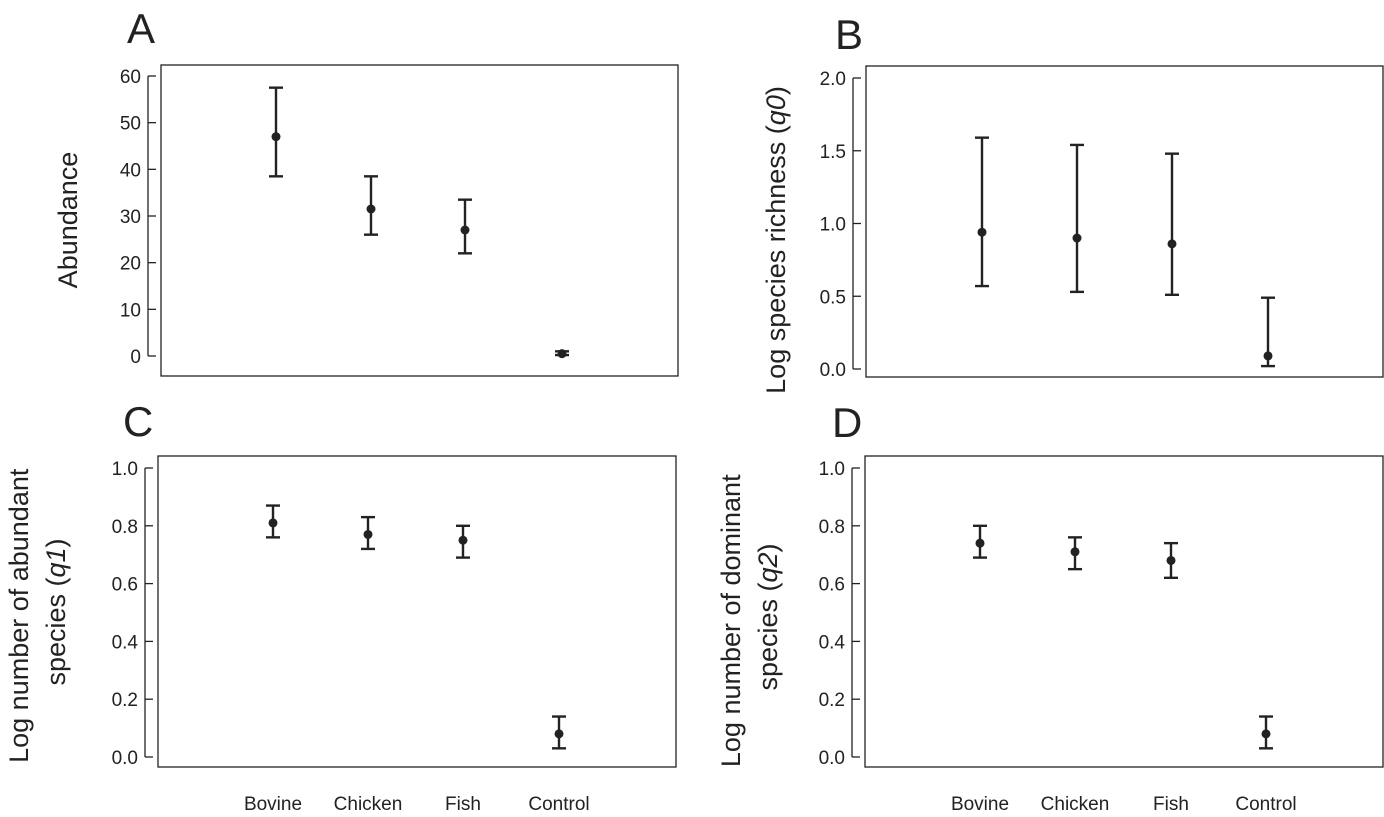 The width and height of the screenshot is (1384, 817). I want to click on panel-d-x-tick-label-control: Control, so click(1265, 804).